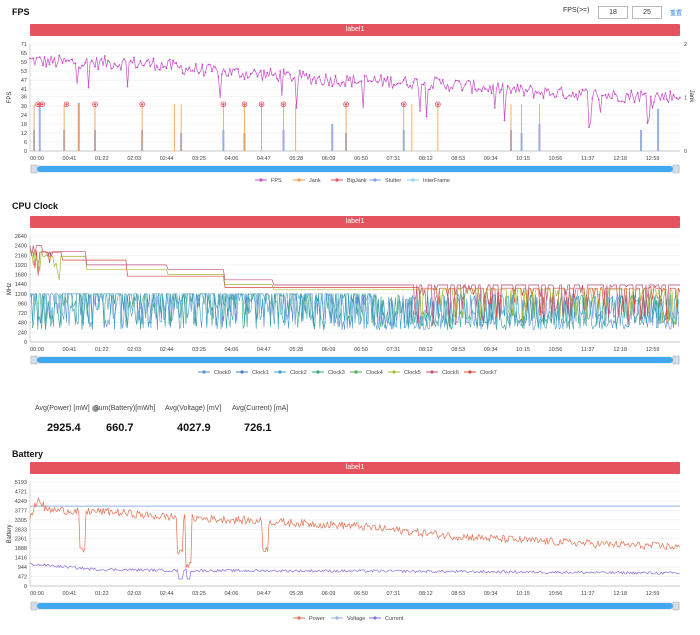  I want to click on x-tick-label: 06:50, so click(361, 159).